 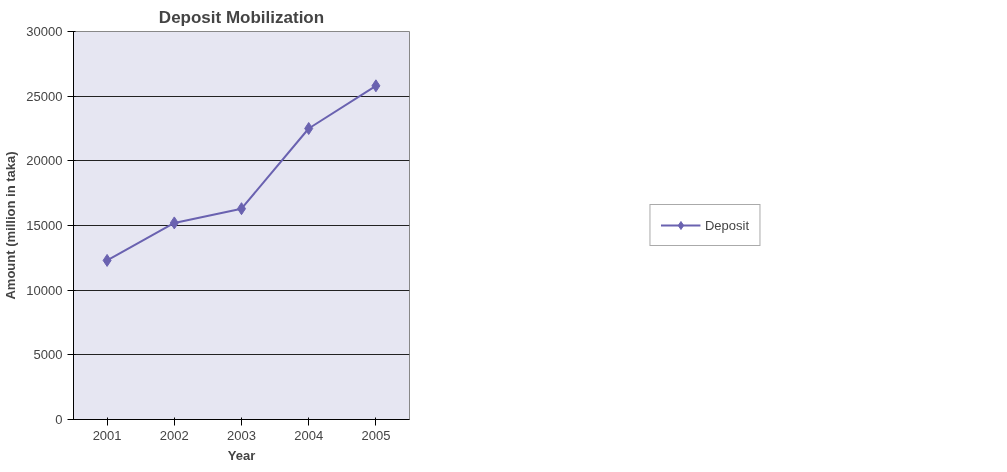 What do you see at coordinates (727, 225) in the screenshot?
I see `legend-label: Deposit` at bounding box center [727, 225].